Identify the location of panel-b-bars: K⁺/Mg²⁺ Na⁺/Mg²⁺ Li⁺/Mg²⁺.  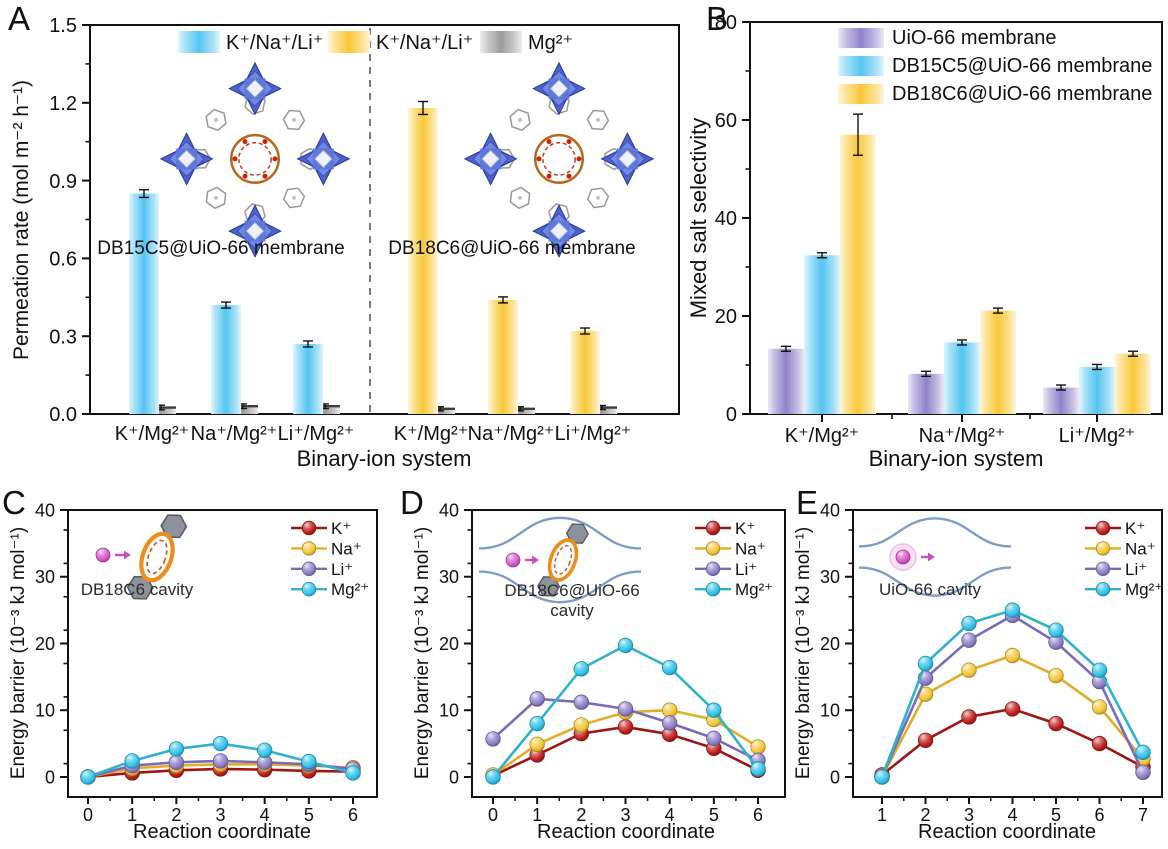
(959, 280).